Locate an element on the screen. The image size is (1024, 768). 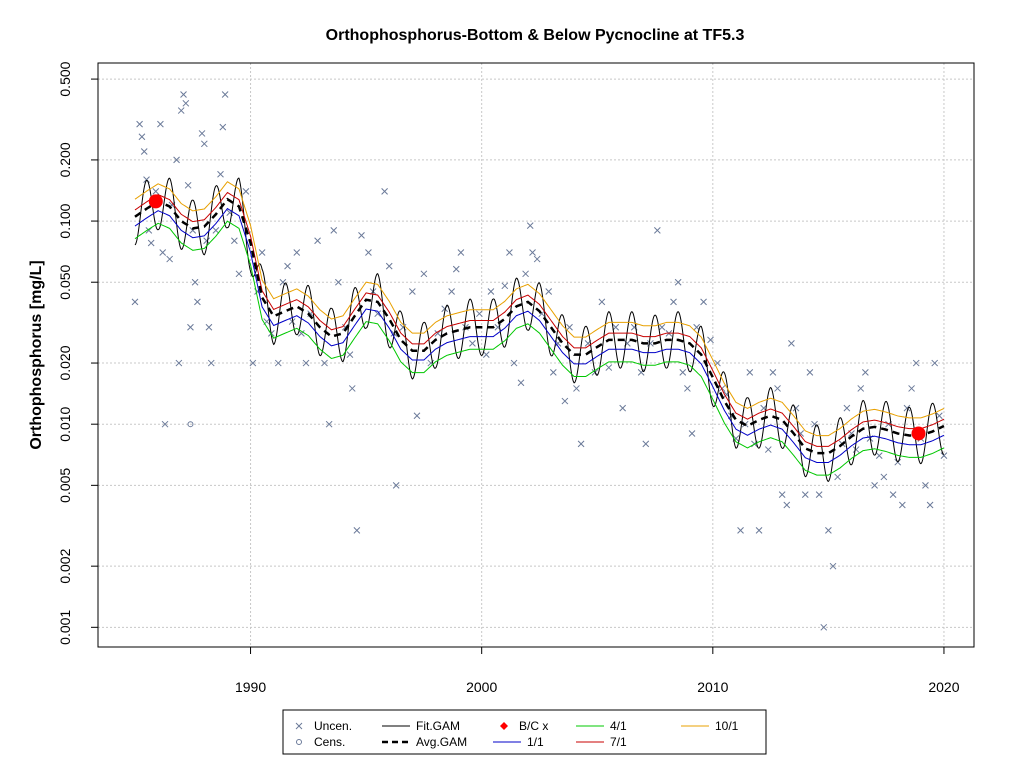
legend-label: 4/1 is located at coordinates (618, 726).